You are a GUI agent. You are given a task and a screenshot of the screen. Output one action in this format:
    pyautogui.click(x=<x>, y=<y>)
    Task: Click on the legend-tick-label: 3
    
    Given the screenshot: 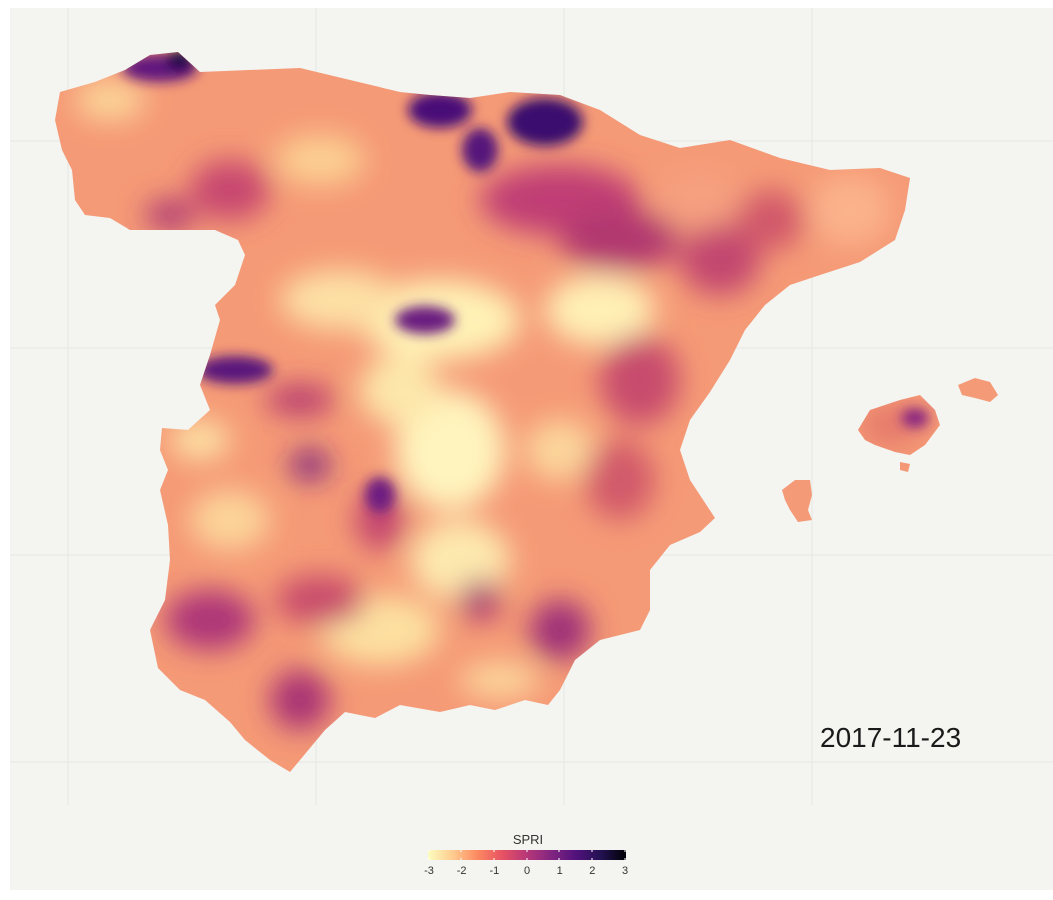 What is the action you would take?
    pyautogui.click(x=625, y=871)
    